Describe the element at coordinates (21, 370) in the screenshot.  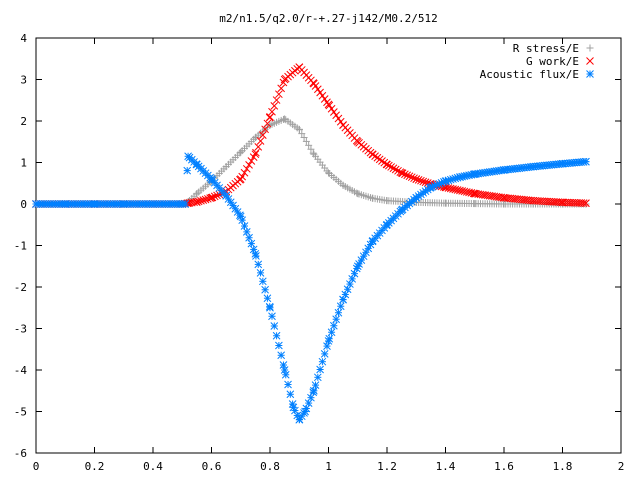
I see `y-tick-label: -4` at that location.